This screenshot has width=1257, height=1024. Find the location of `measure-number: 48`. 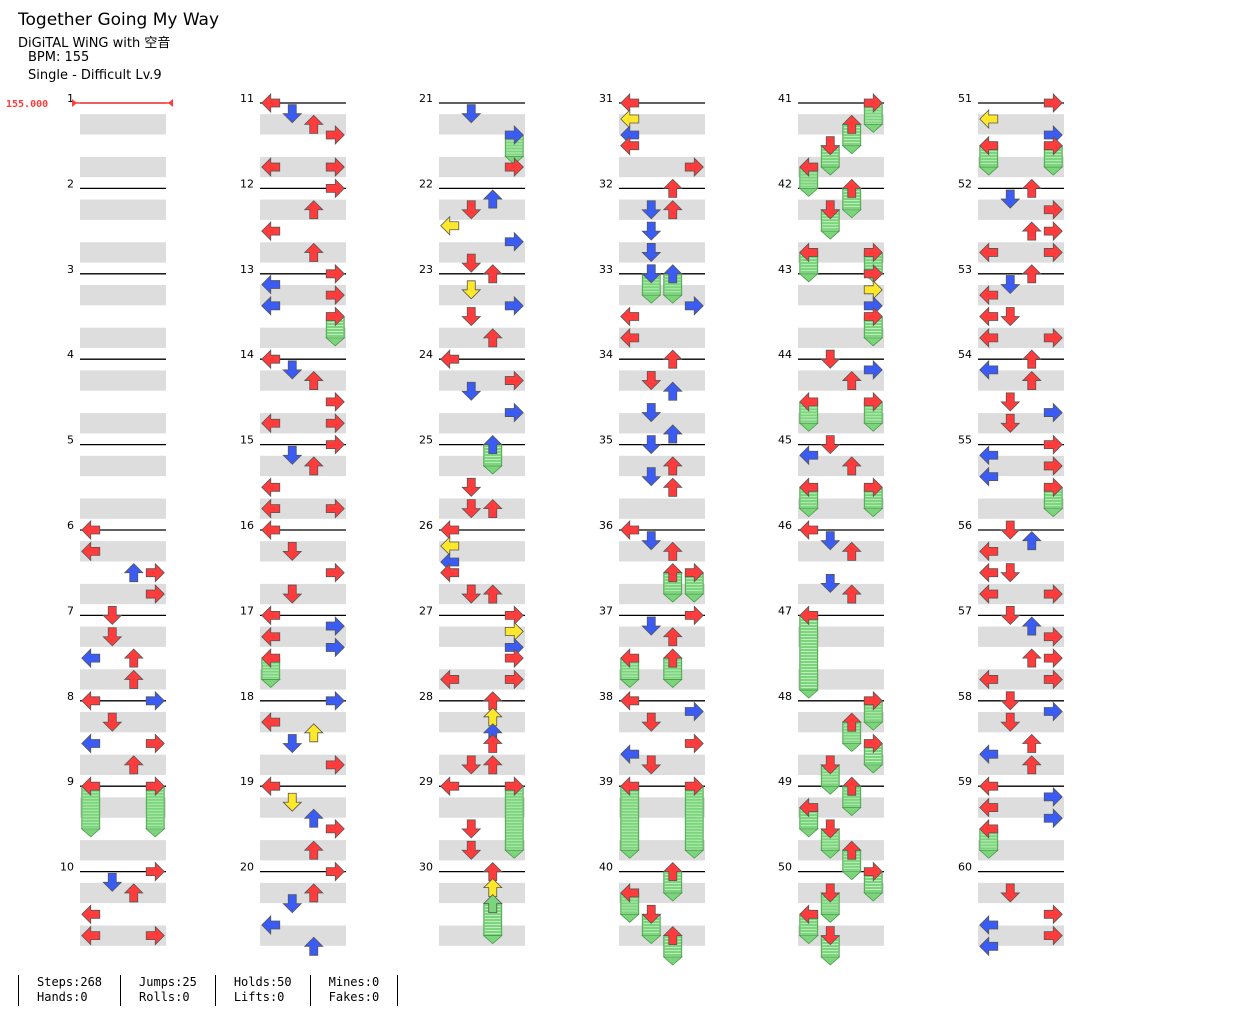

measure-number: 48 is located at coordinates (785, 696).